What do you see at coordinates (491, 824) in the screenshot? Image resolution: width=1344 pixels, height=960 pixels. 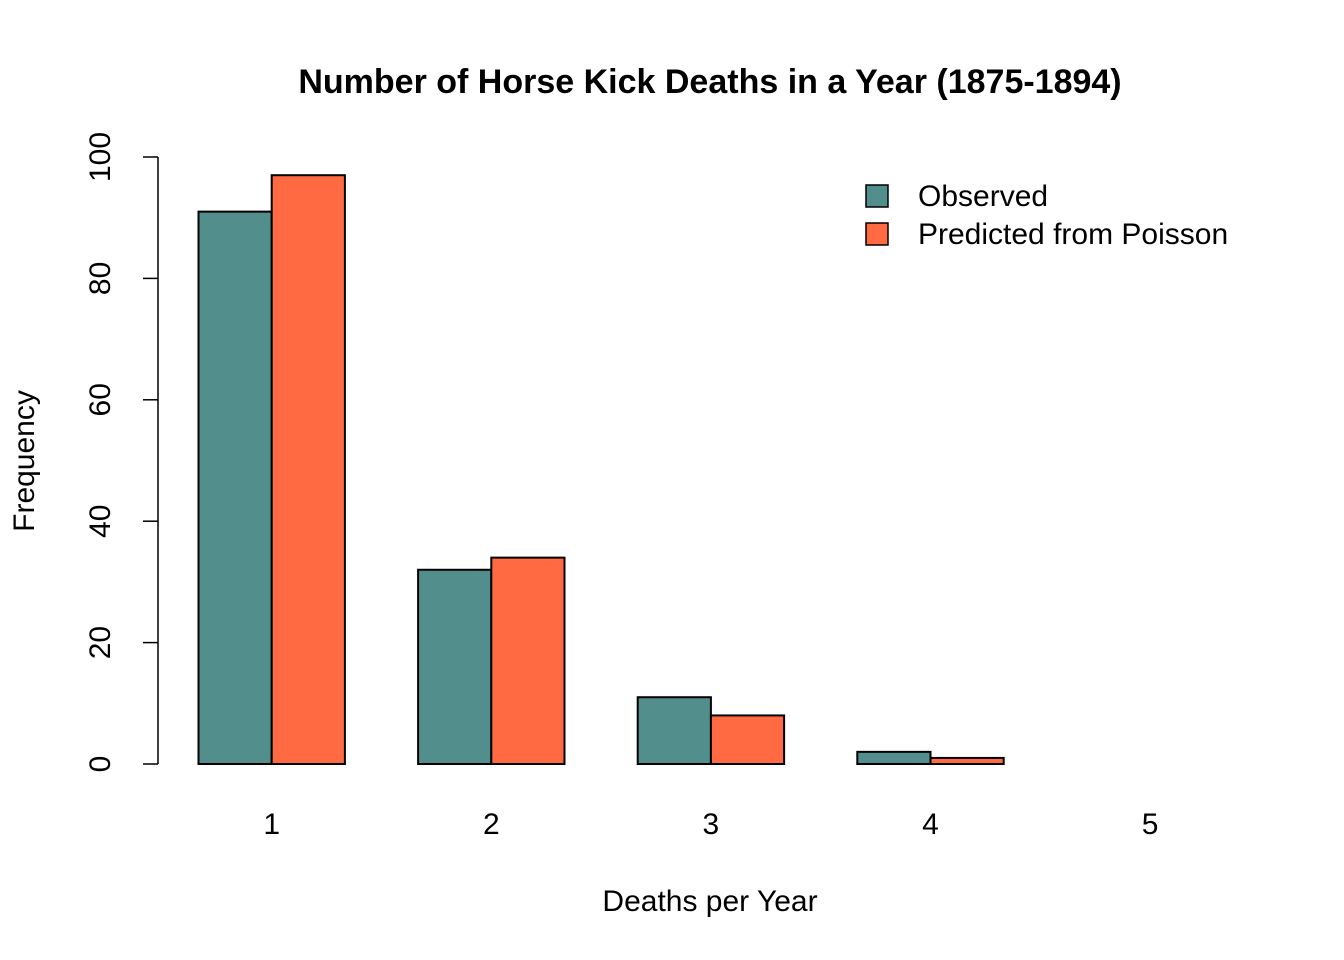 I see `x-tick-label: 2` at bounding box center [491, 824].